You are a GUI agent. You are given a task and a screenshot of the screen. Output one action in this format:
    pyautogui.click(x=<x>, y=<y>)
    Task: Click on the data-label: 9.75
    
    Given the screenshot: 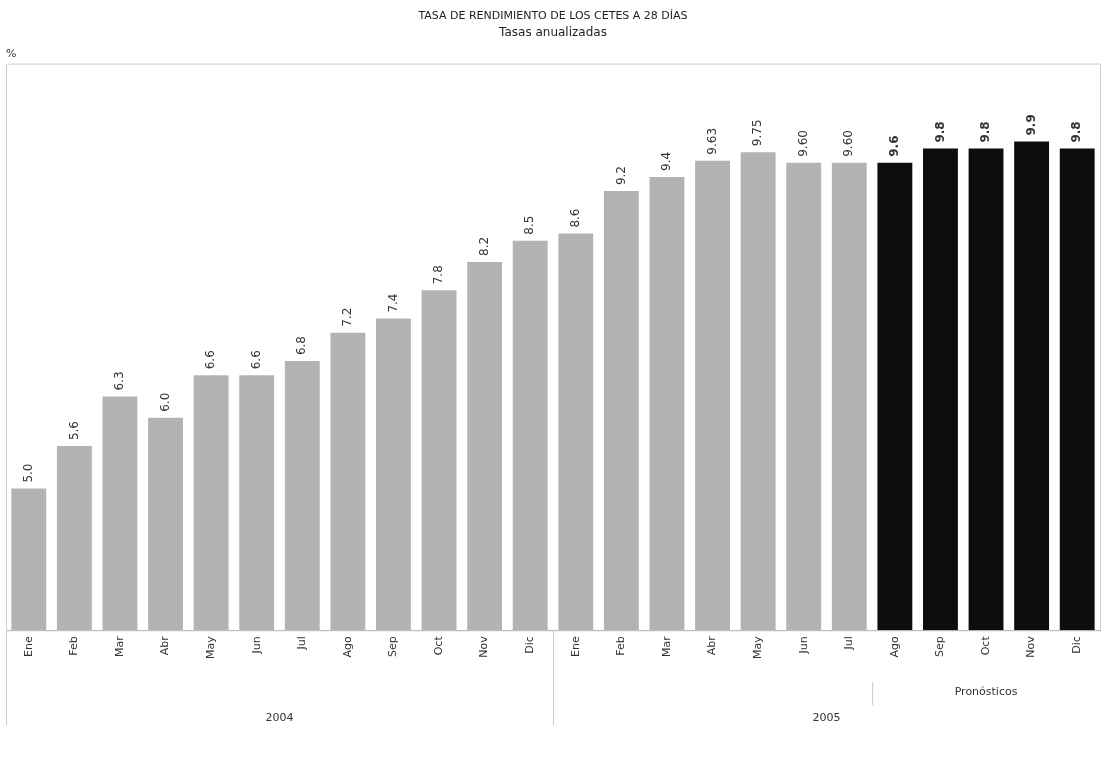 What is the action you would take?
    pyautogui.click(x=757, y=133)
    